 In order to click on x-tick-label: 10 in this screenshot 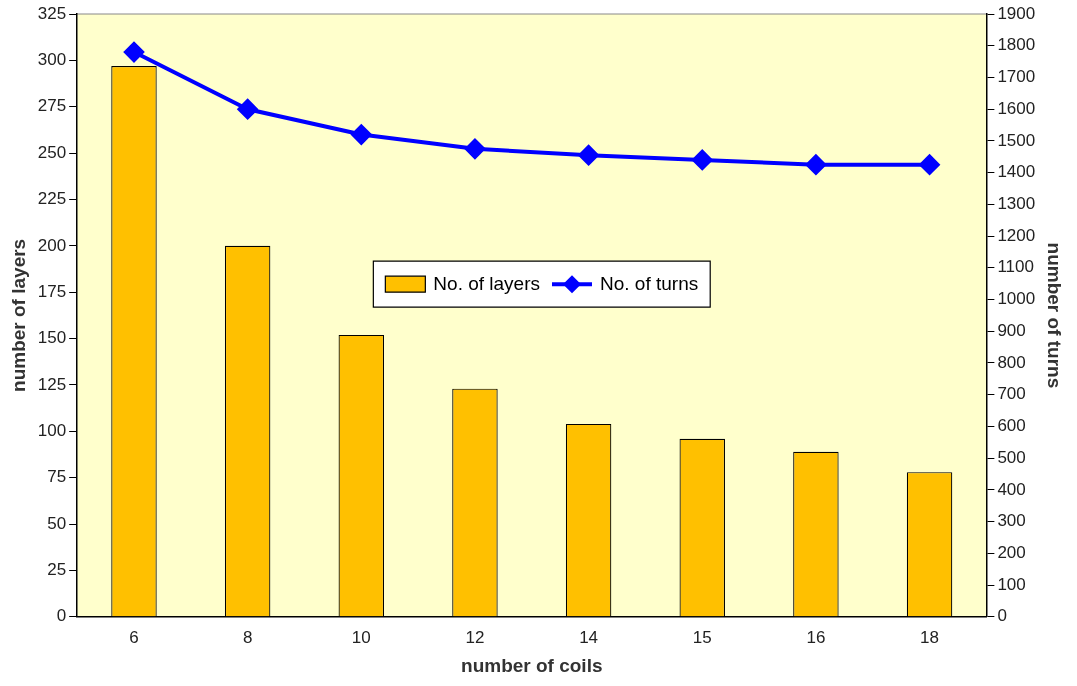, I will do `click(361, 637)`.